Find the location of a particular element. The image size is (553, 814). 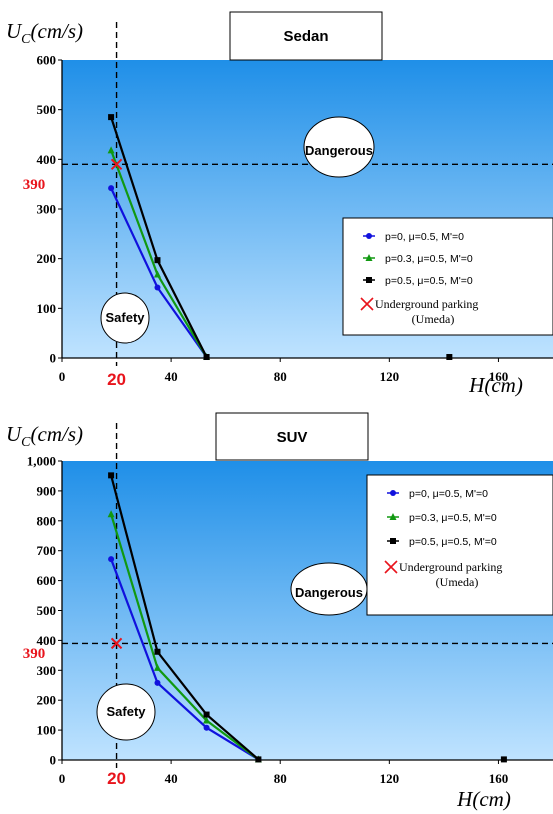

chart-title: SUV is located at coordinates (292, 437).